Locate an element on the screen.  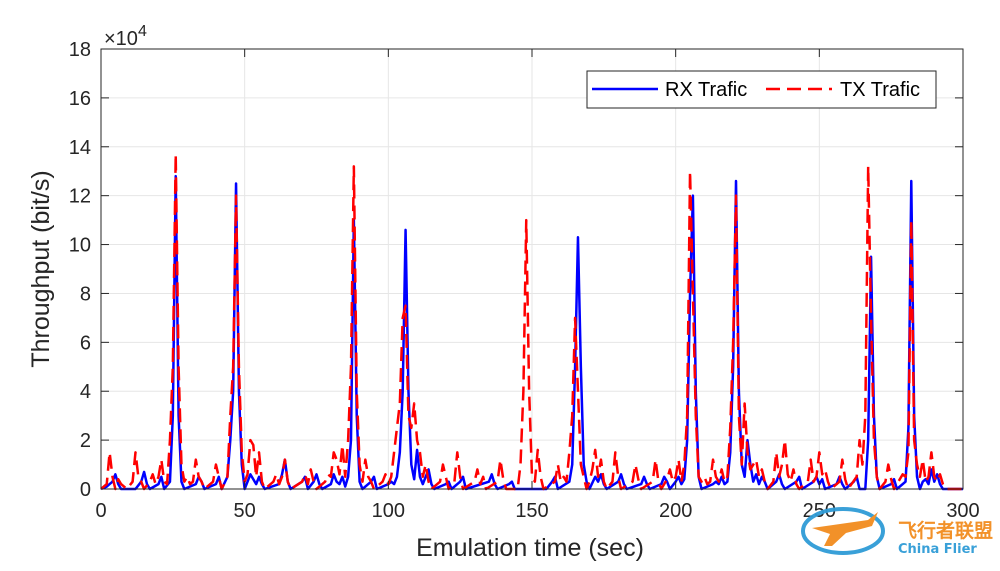
y-multiplier-exponent: 4 is located at coordinates (142, 31).